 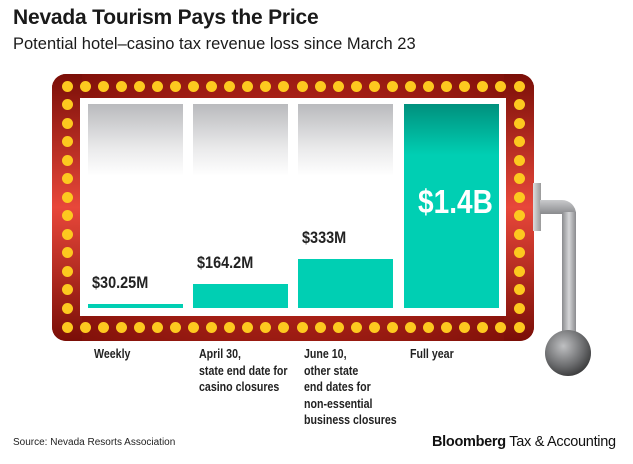 I want to click on lever-knob-icon, so click(x=568, y=353).